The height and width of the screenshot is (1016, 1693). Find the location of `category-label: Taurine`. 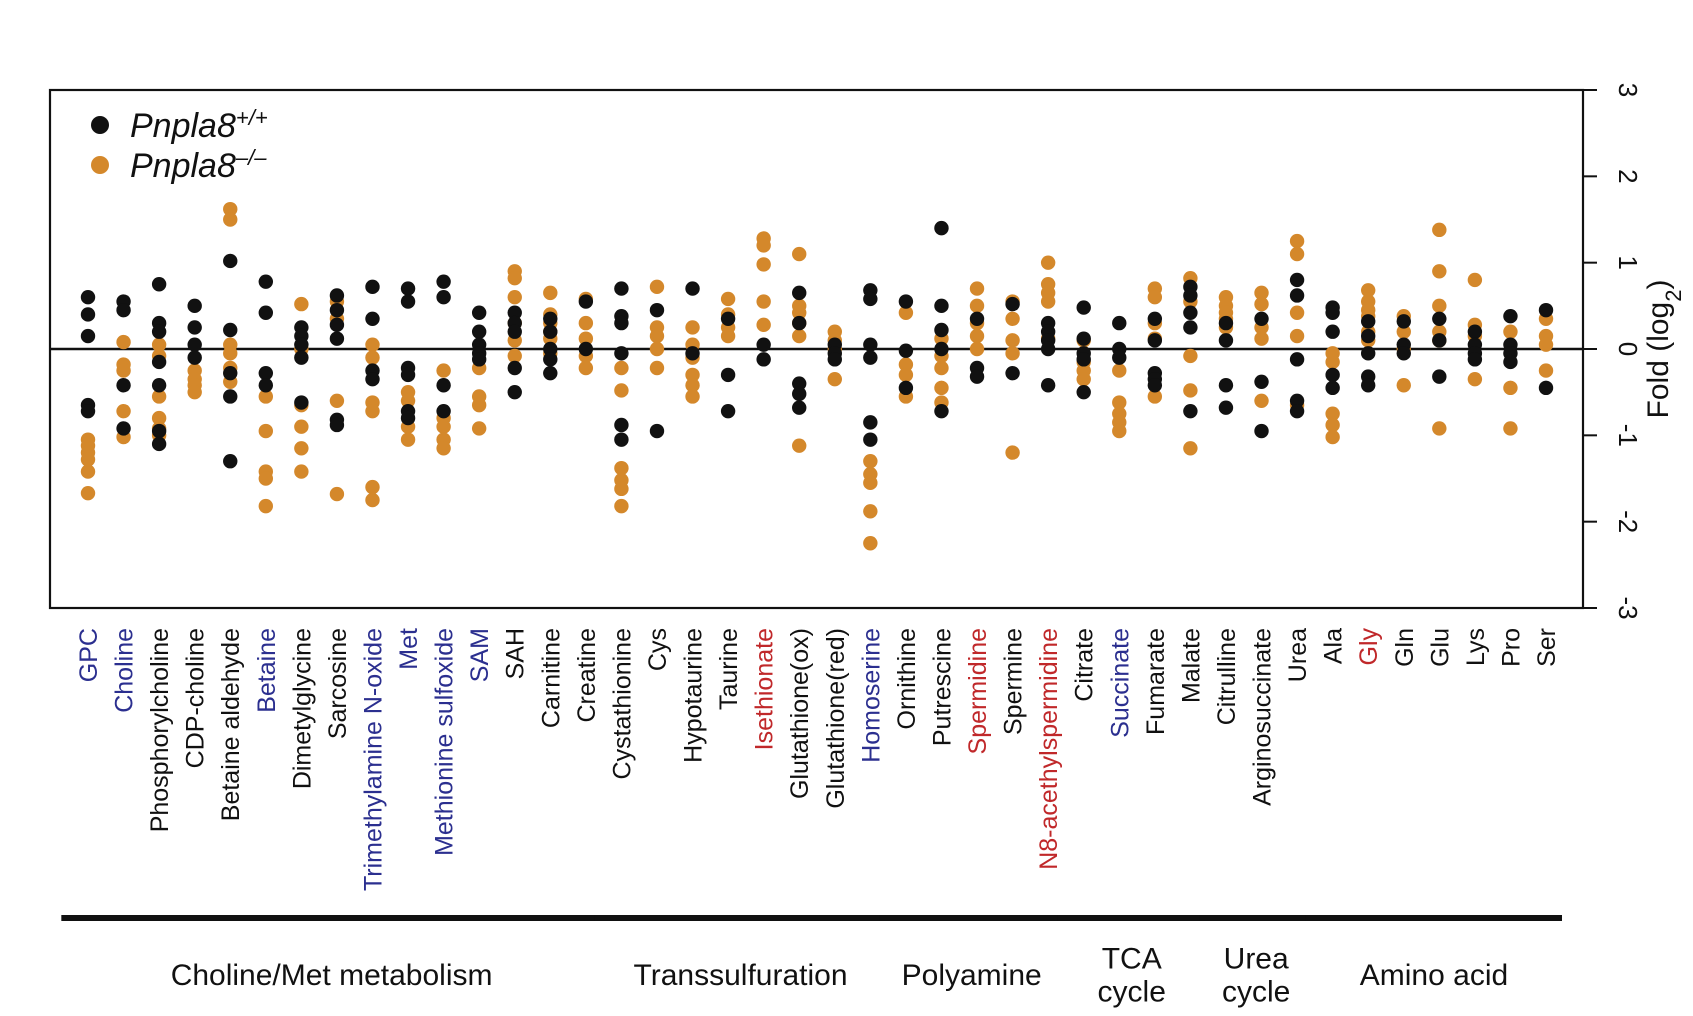

category-label: Taurine is located at coordinates (729, 669).